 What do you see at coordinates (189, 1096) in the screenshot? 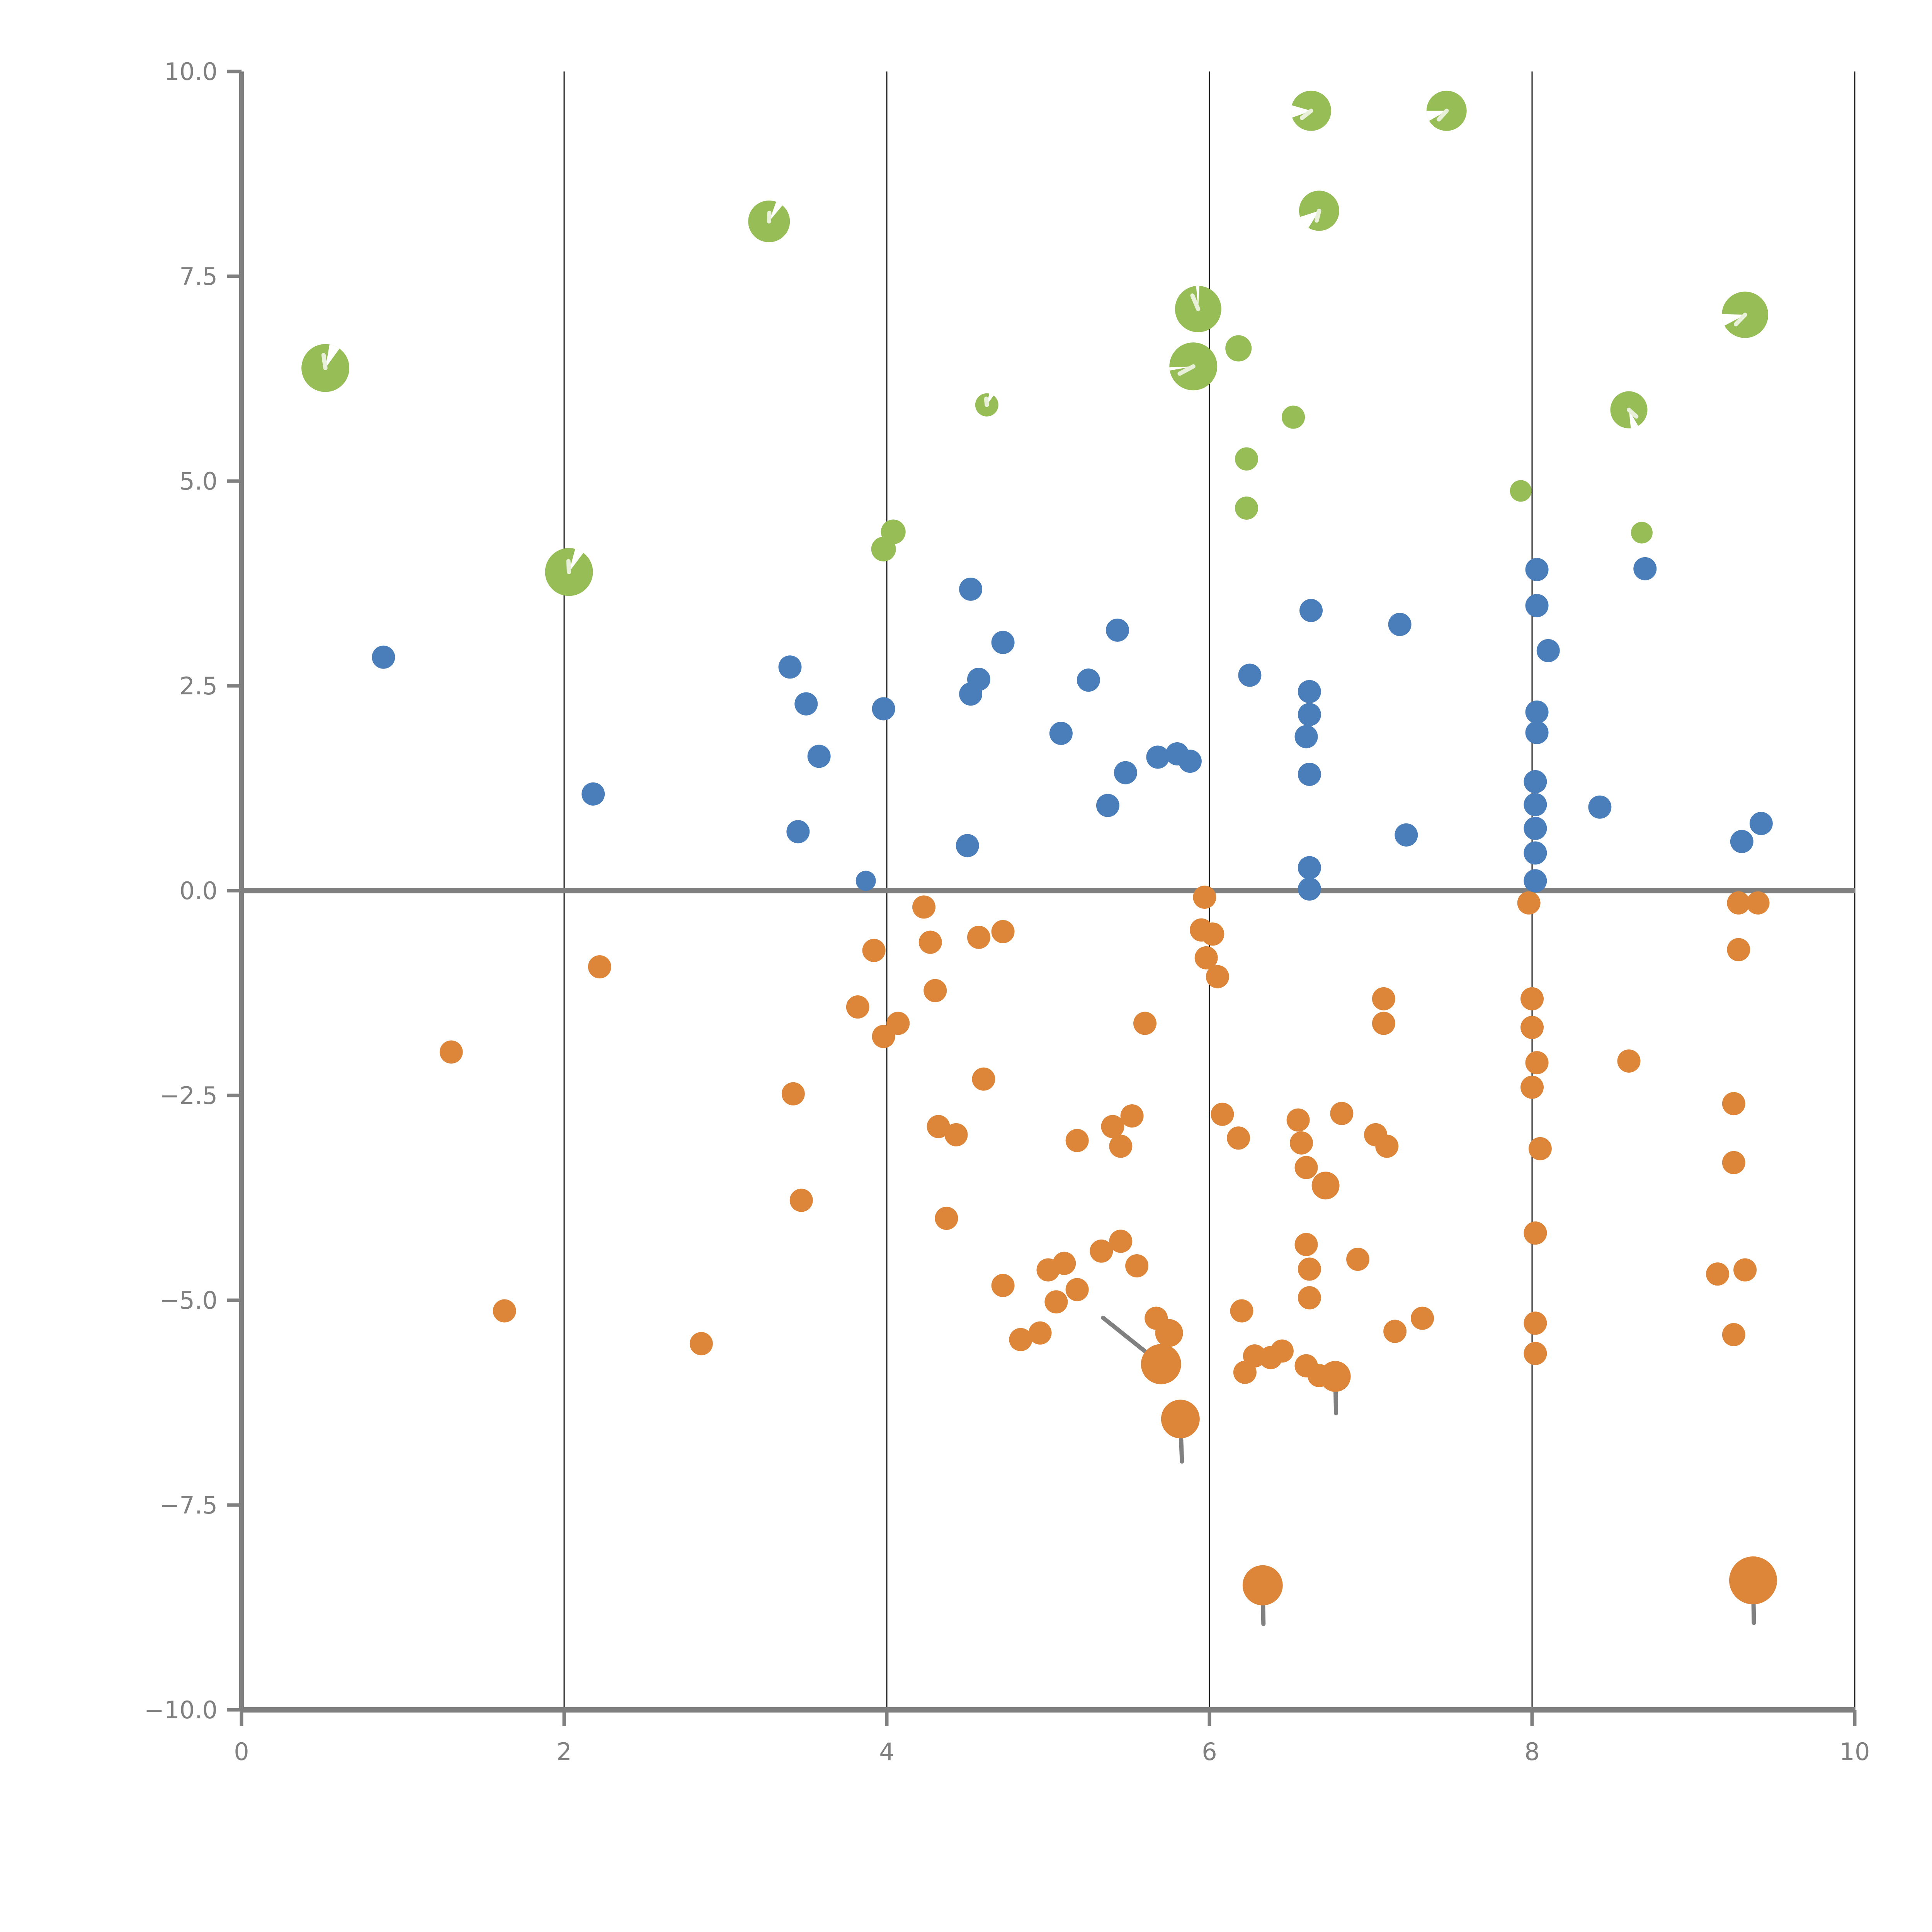
I see `y-tick-label: −2.5` at bounding box center [189, 1096].